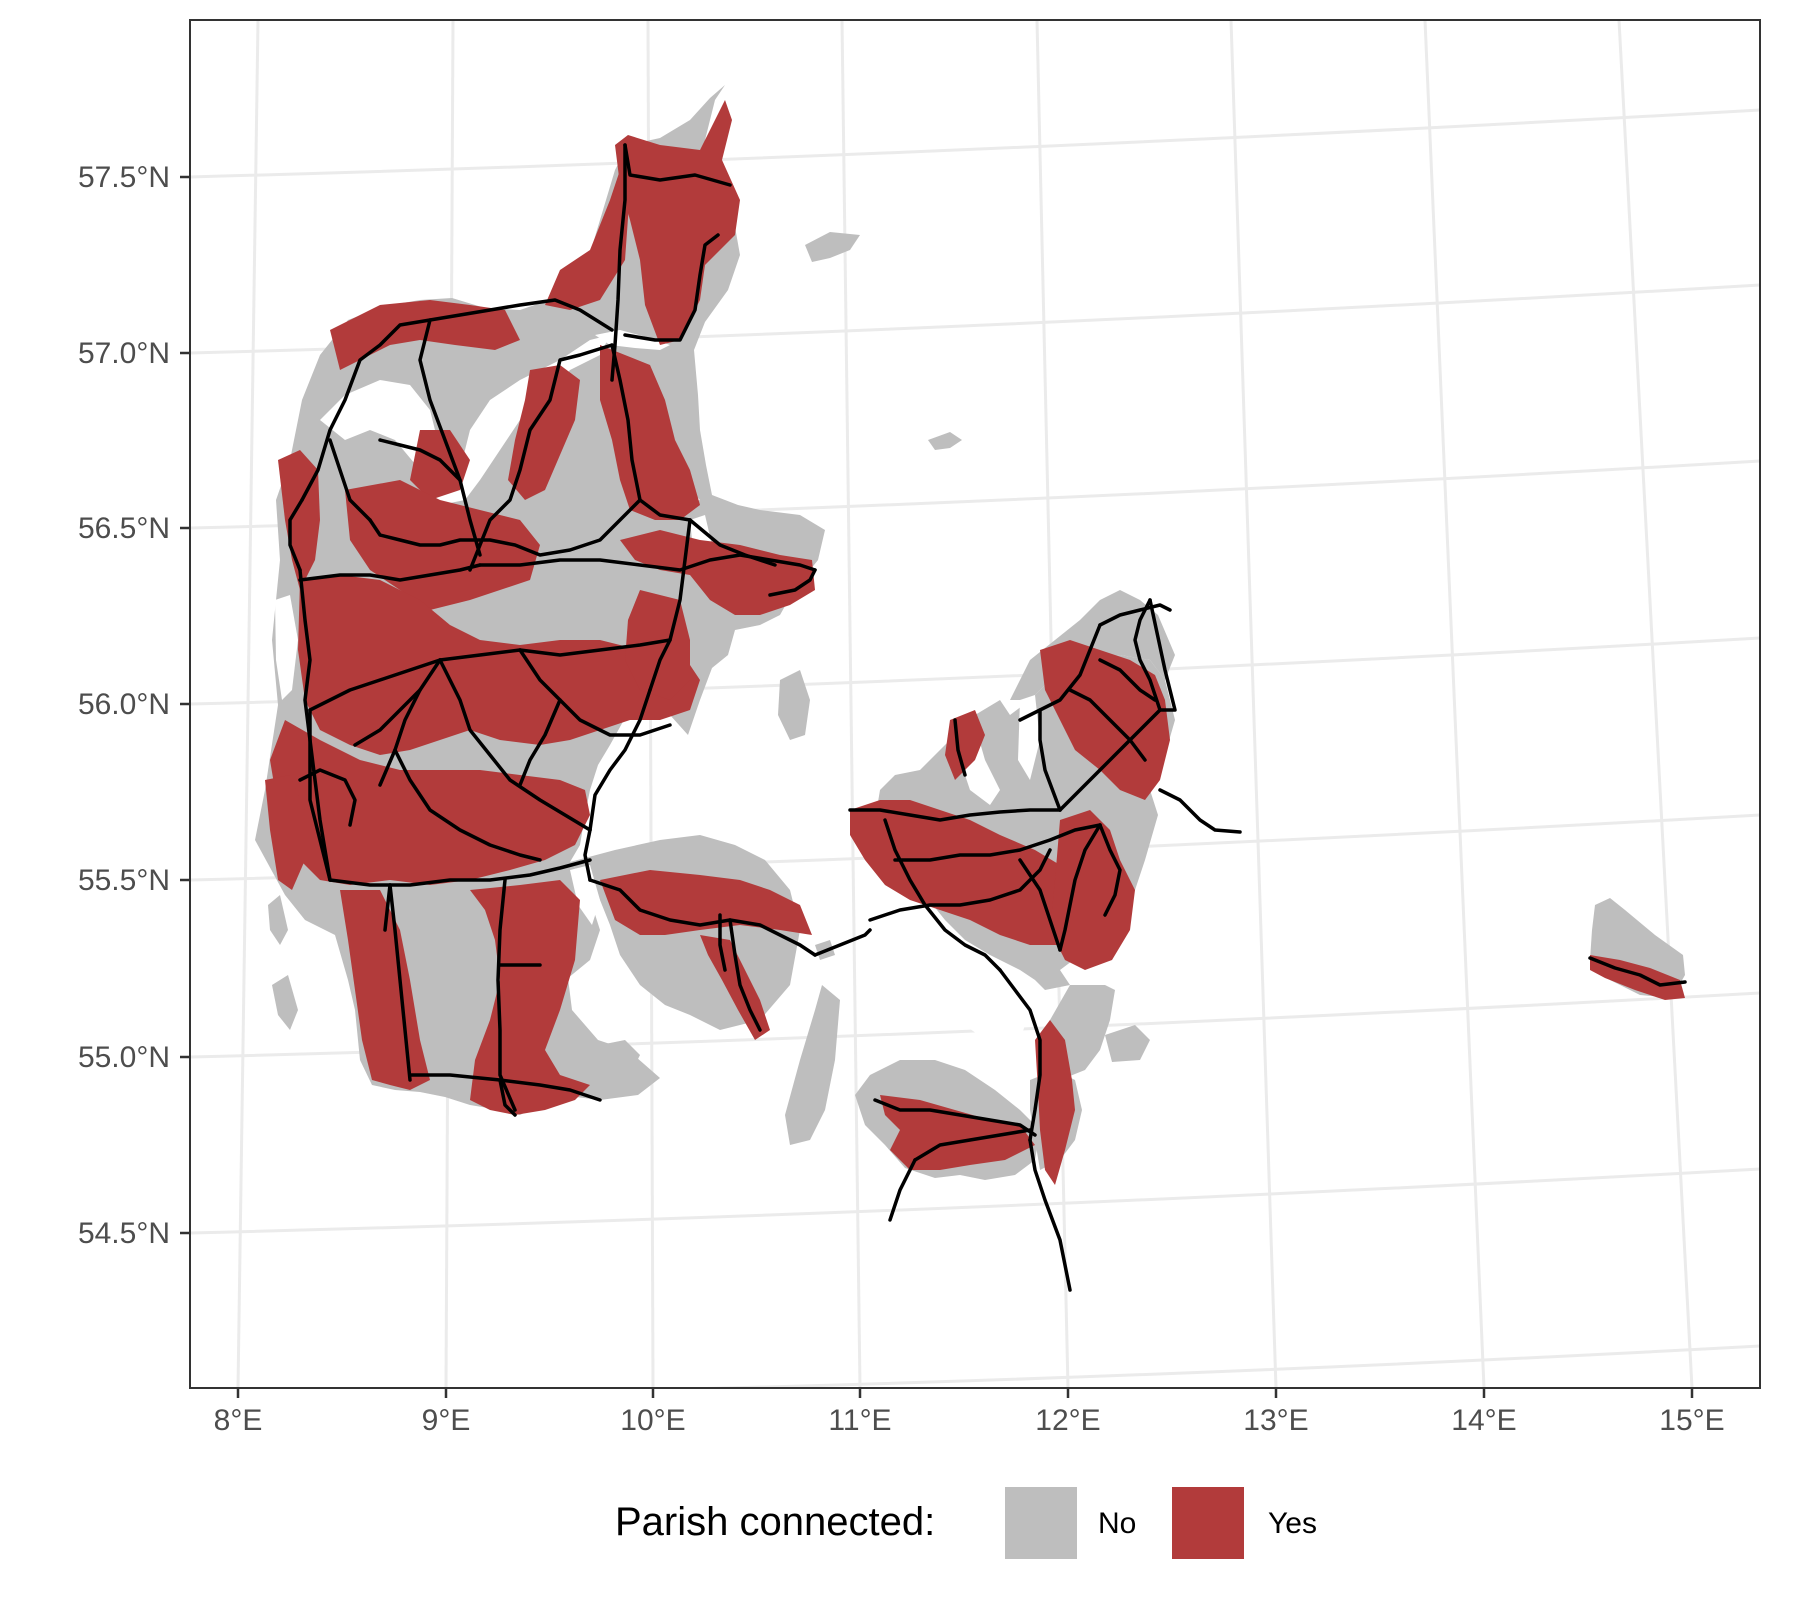 The height and width of the screenshot is (1620, 1800). I want to click on connected-midt-south, so click(430, 802).